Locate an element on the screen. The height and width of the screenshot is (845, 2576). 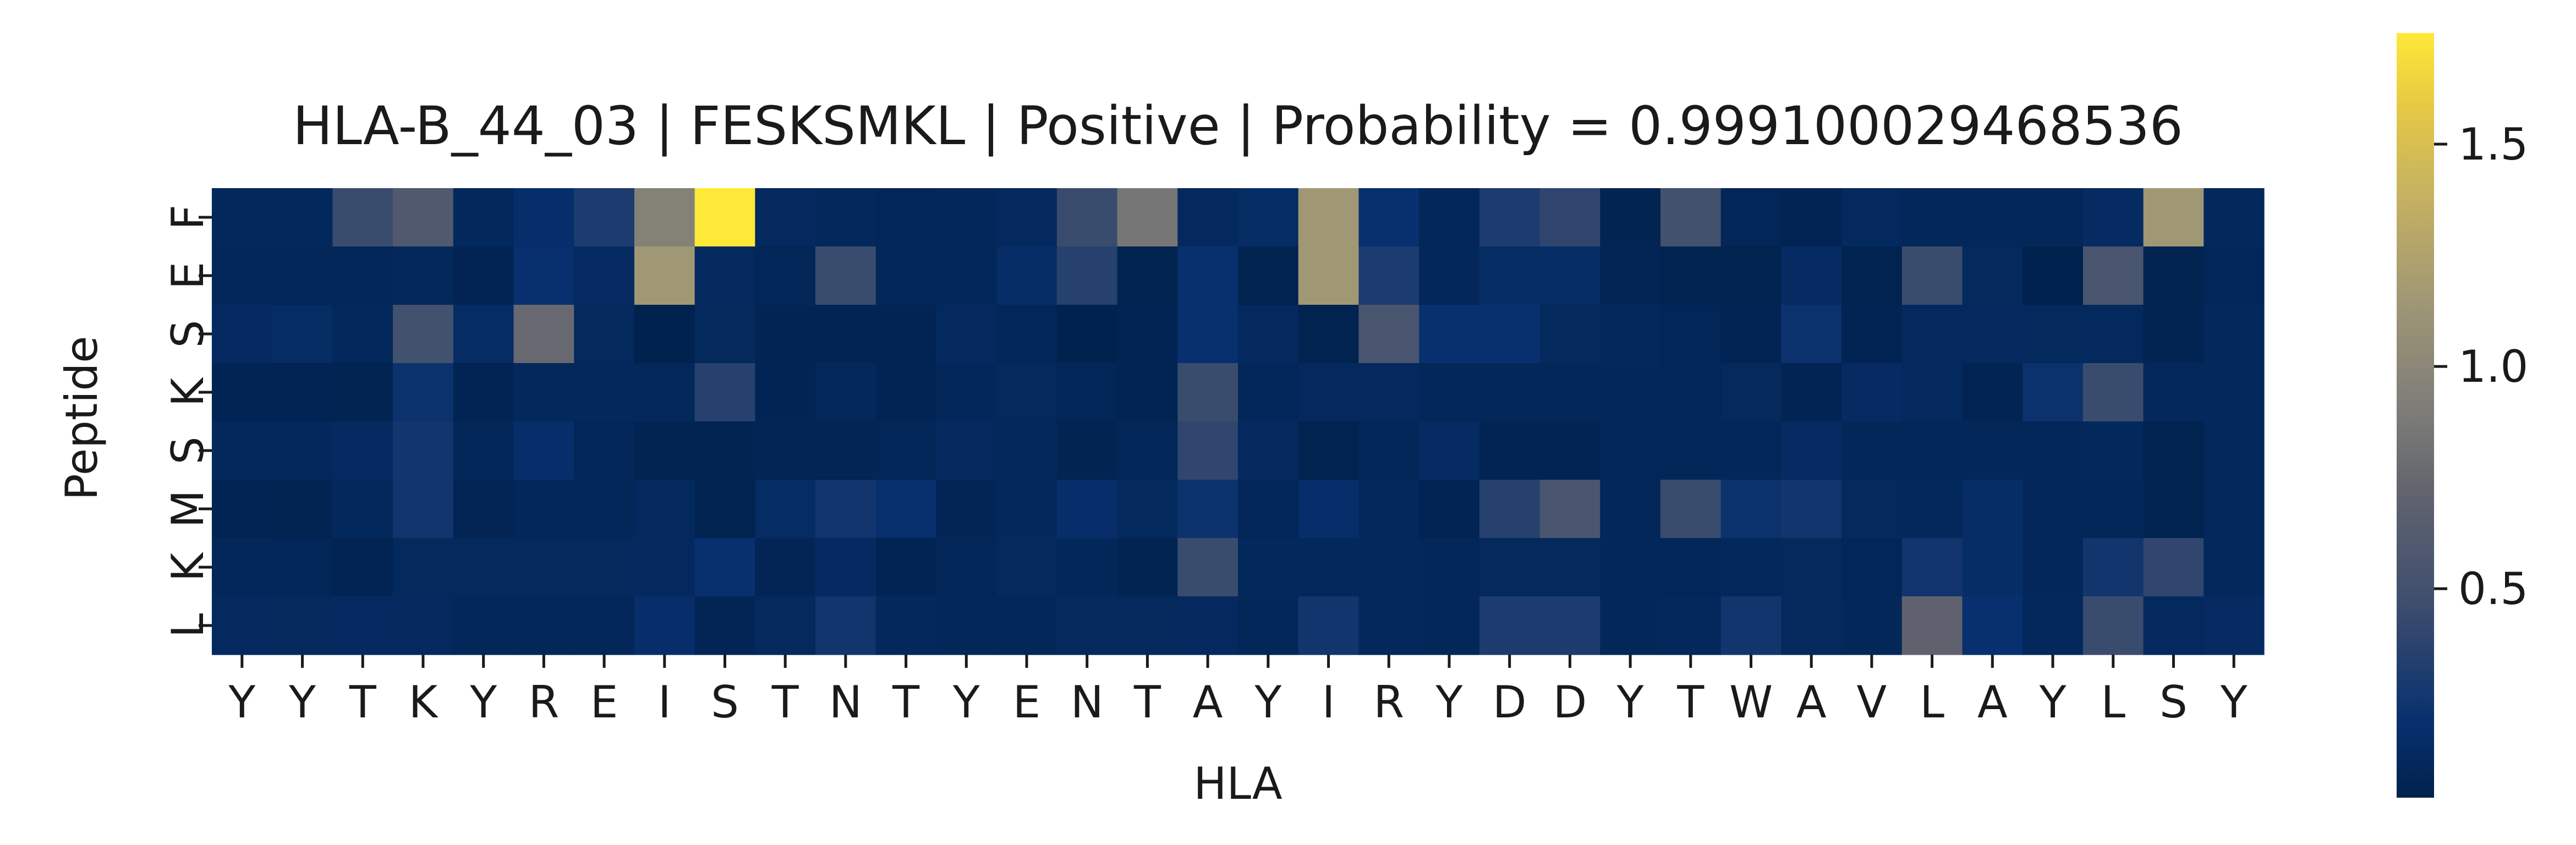
y-tick-label: E is located at coordinates (188, 276).